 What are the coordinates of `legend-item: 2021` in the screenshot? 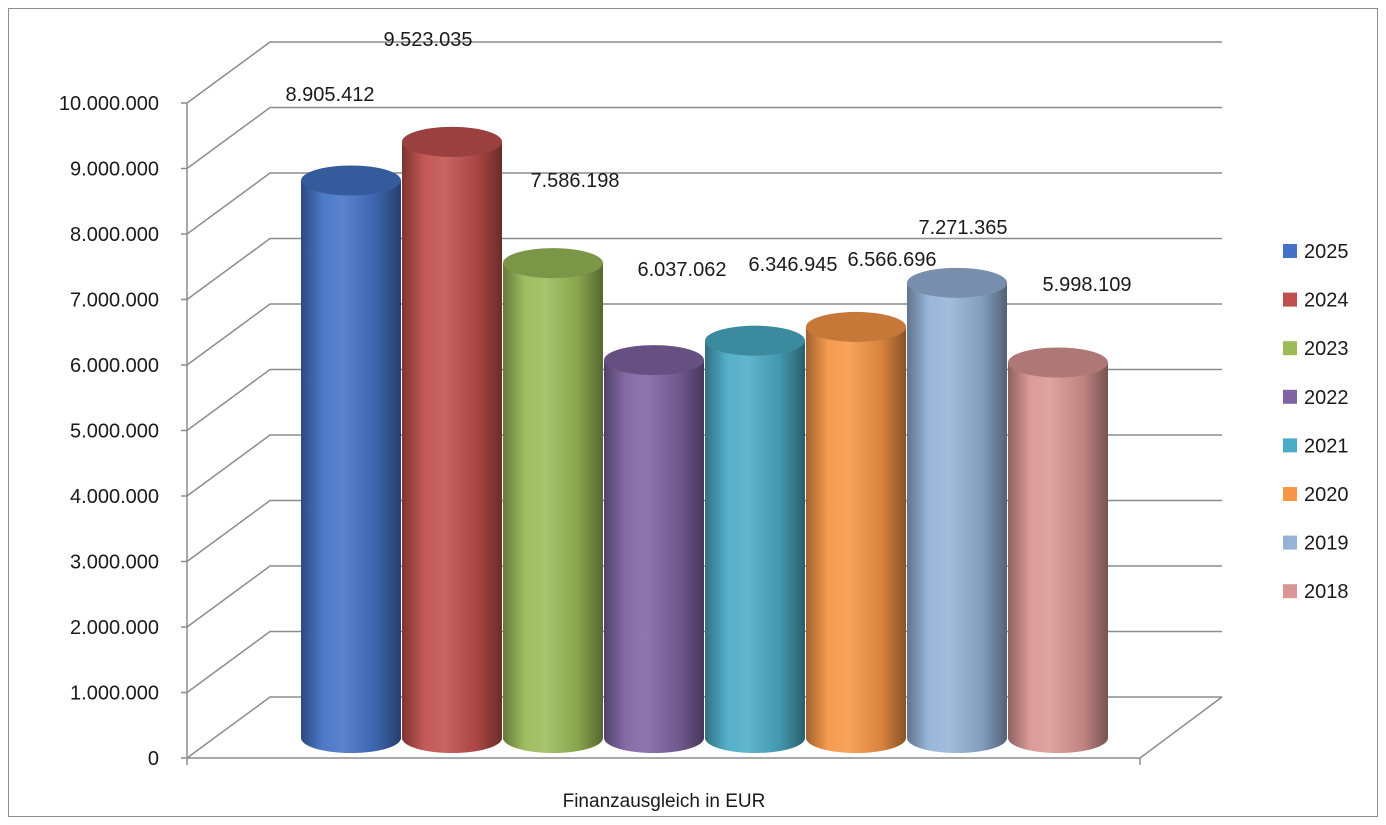 It's located at (1316, 446).